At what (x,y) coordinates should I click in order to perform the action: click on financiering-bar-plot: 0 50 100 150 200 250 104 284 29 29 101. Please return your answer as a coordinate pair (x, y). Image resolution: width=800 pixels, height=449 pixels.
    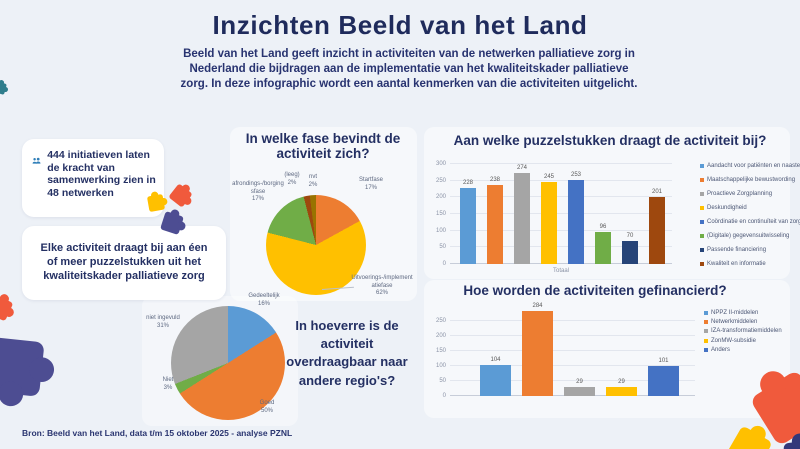
    Looking at the image, I should click on (565, 351).